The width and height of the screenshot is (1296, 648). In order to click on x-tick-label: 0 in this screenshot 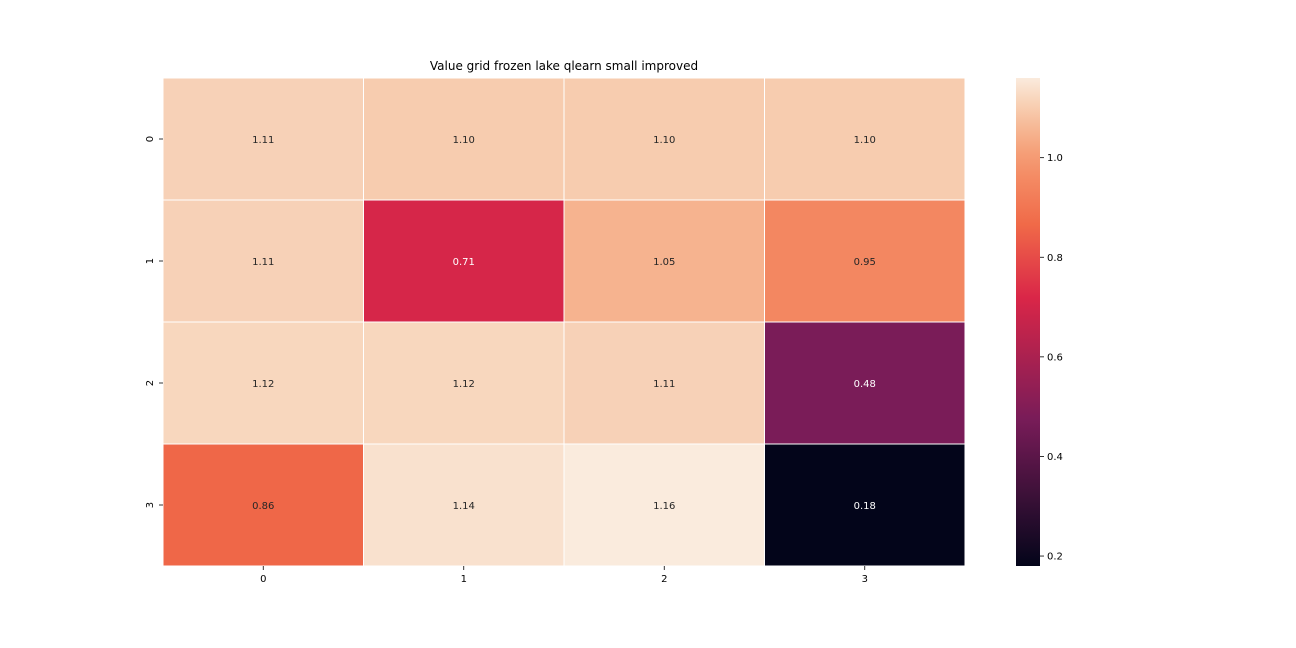, I will do `click(263, 579)`.